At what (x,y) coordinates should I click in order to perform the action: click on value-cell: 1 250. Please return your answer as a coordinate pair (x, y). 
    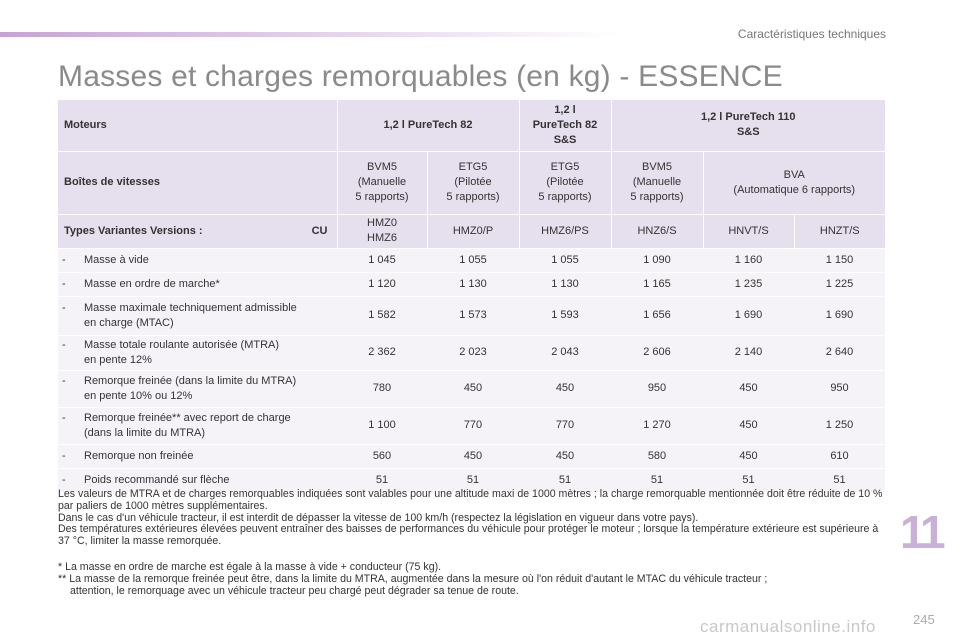
    Looking at the image, I should click on (839, 426).